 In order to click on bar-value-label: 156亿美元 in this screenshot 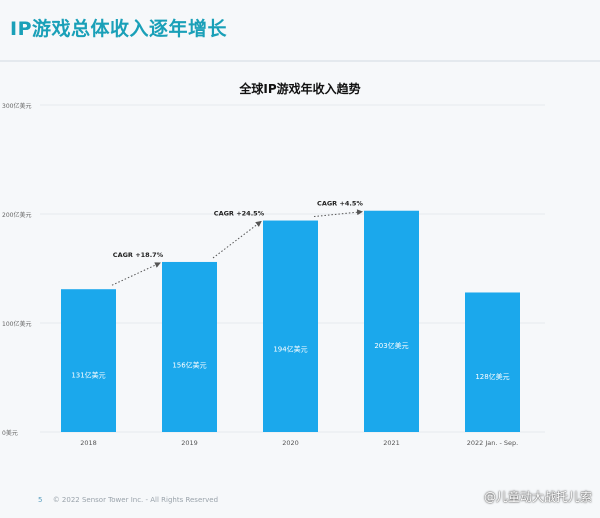, I will do `click(189, 364)`.